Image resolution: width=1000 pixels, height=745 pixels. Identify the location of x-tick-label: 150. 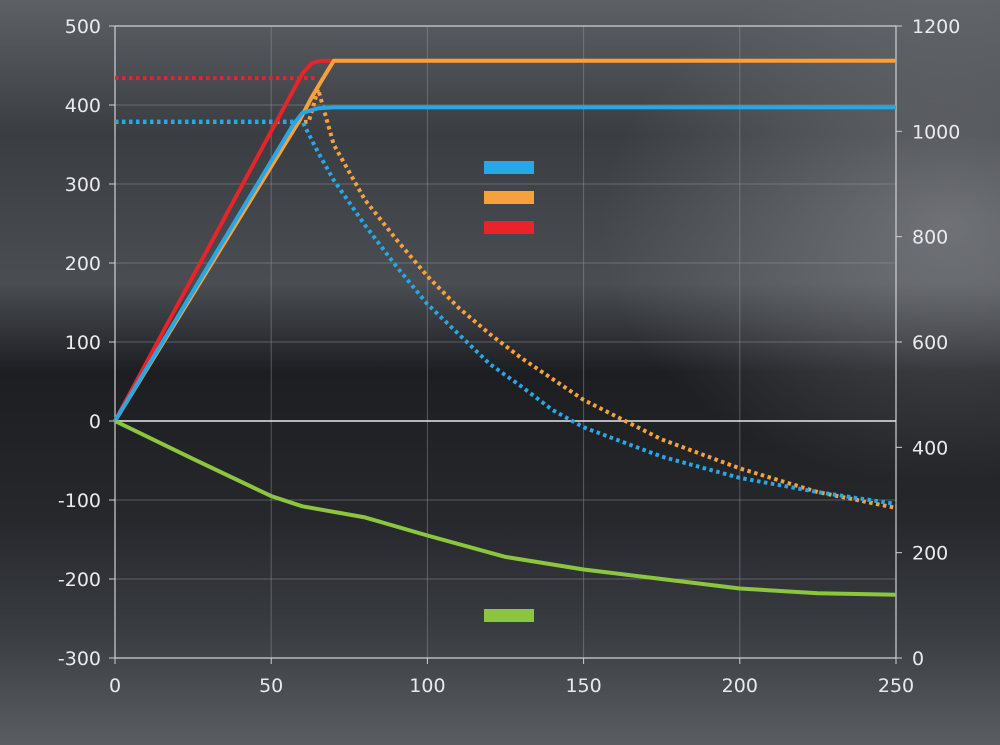
(583, 686).